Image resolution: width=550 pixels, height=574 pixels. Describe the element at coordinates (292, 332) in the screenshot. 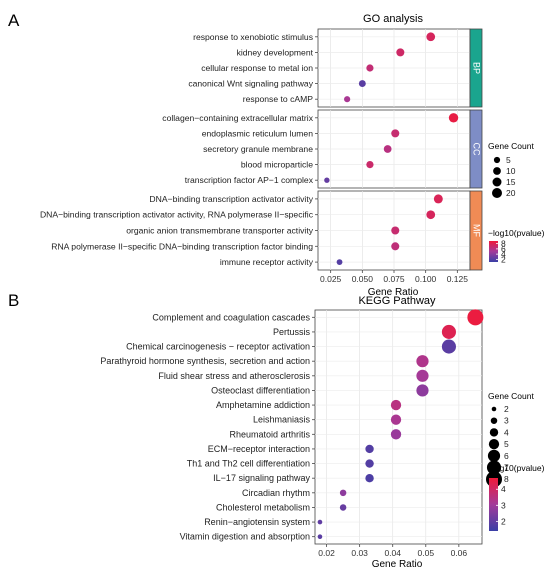

I see `kegg-term-label: Pertussis` at that location.